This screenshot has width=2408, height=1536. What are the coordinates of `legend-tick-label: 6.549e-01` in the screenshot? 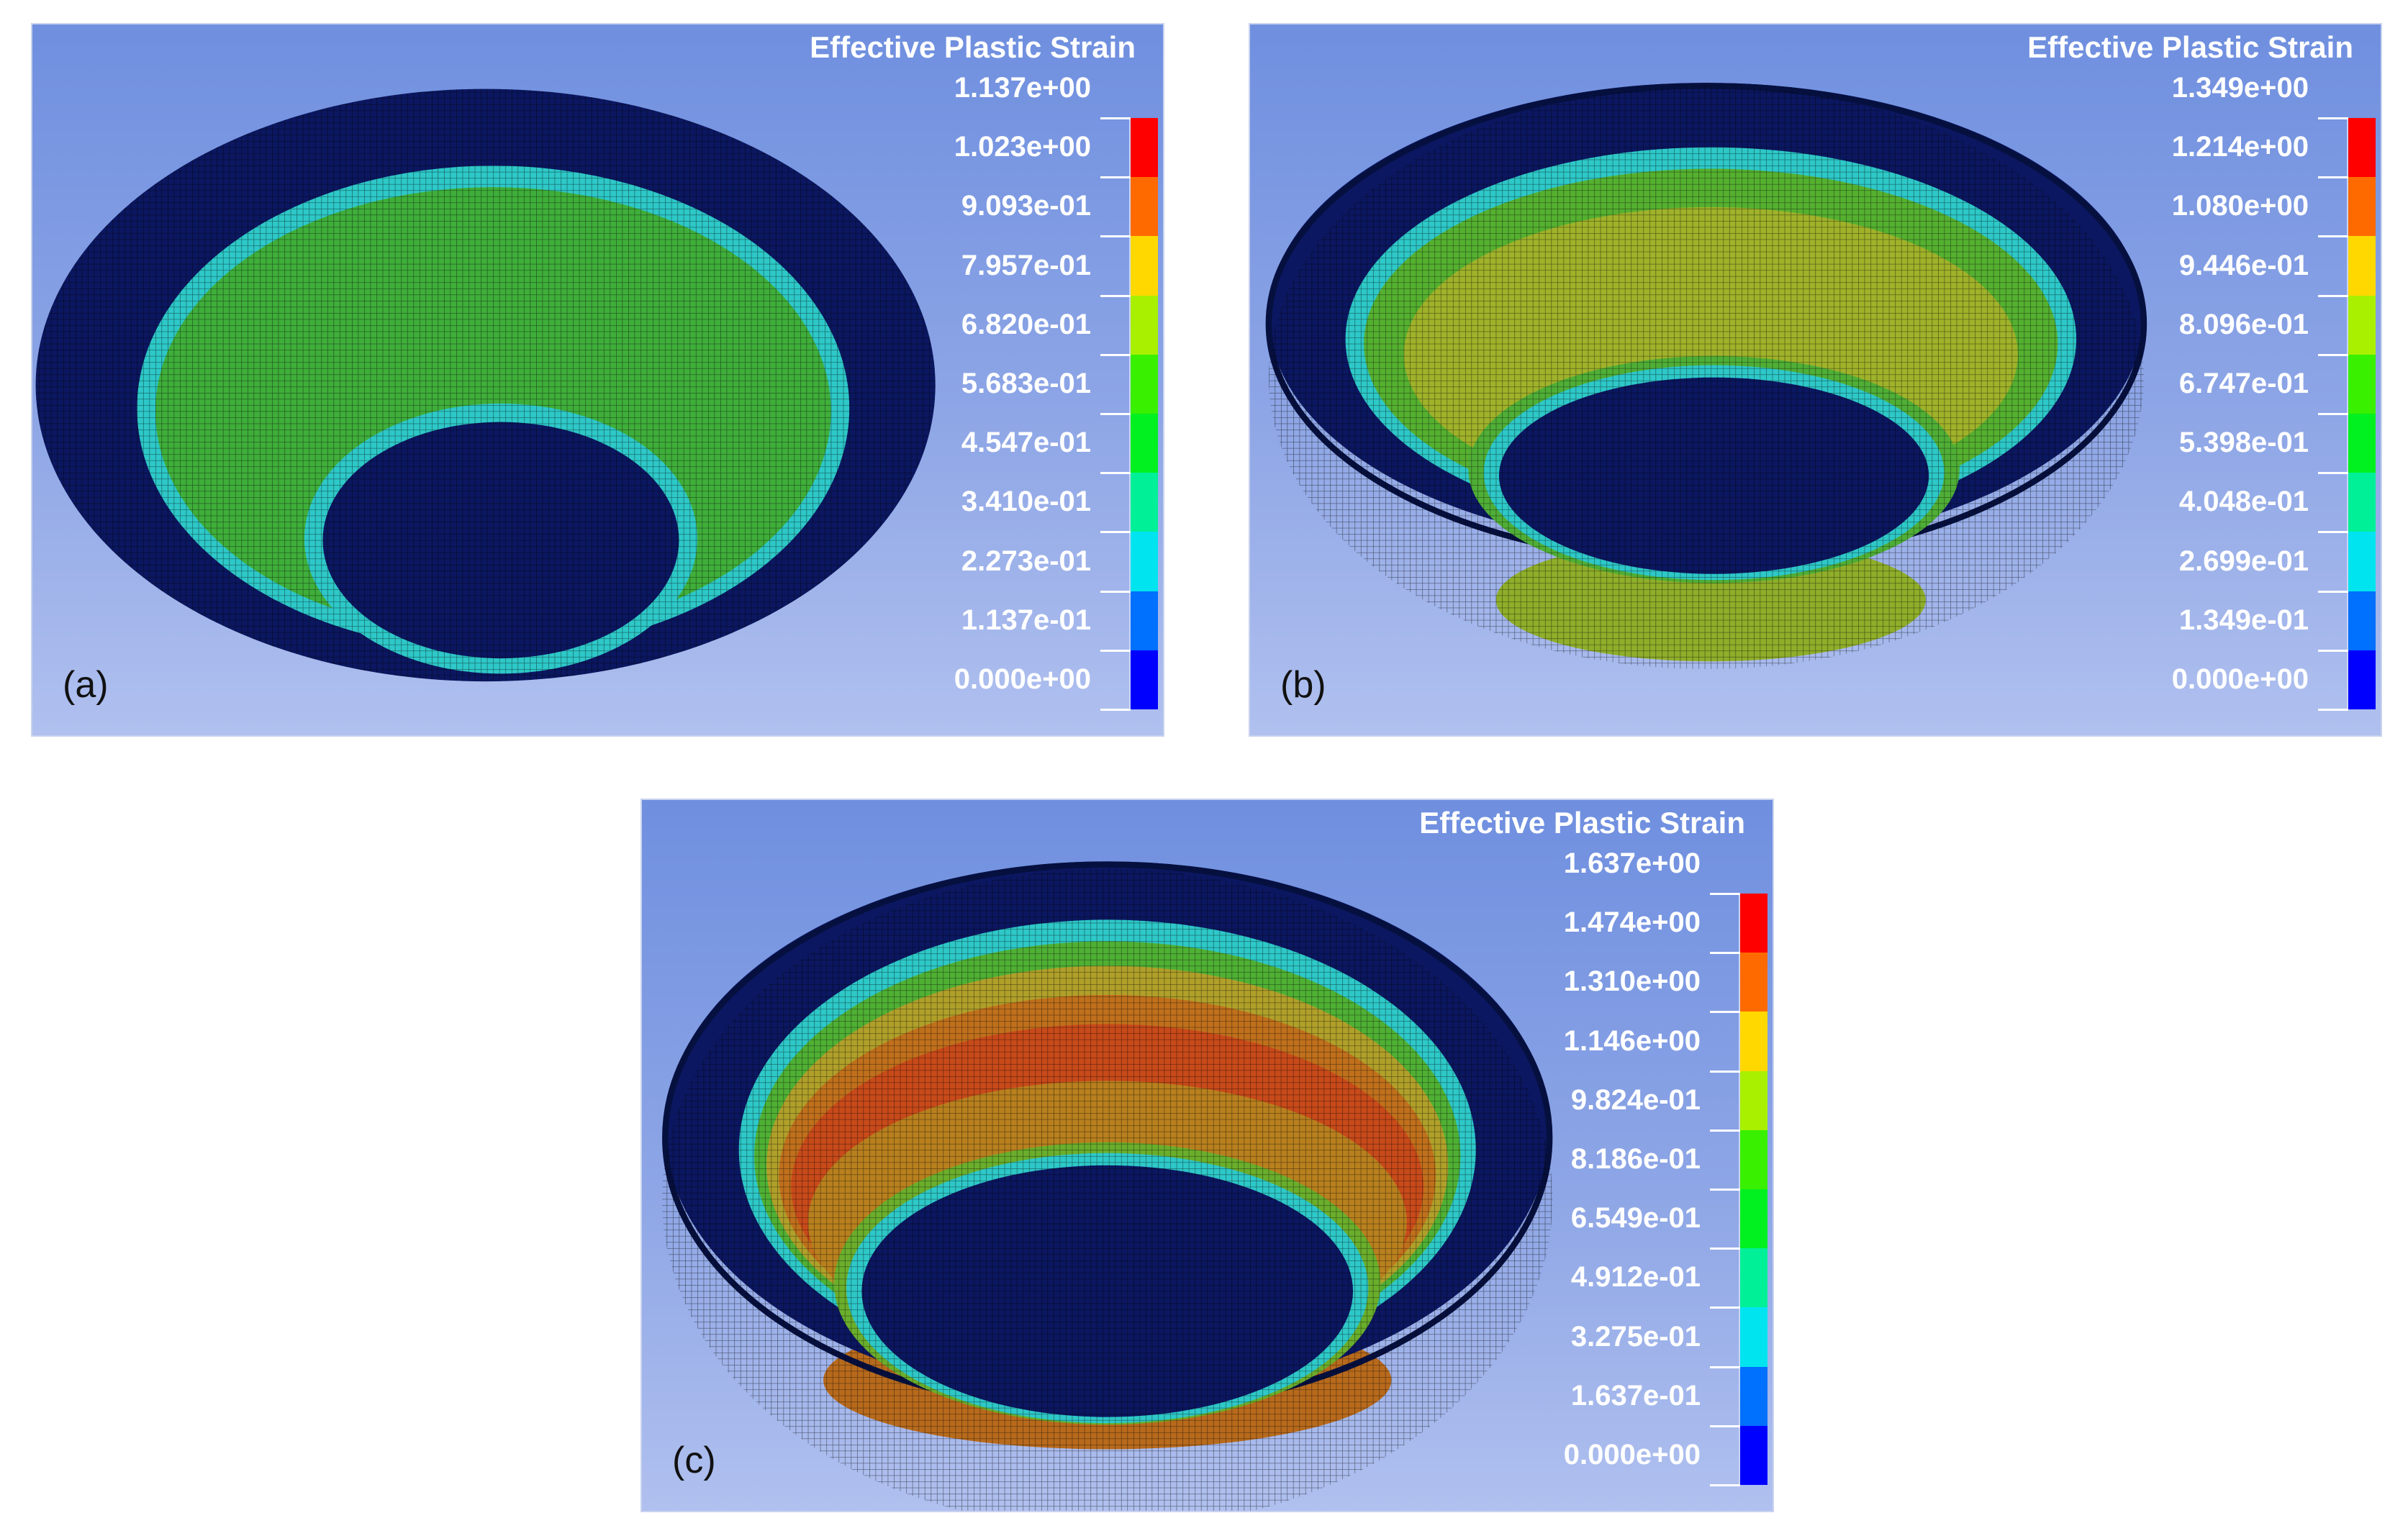 It's located at (1635, 1218).